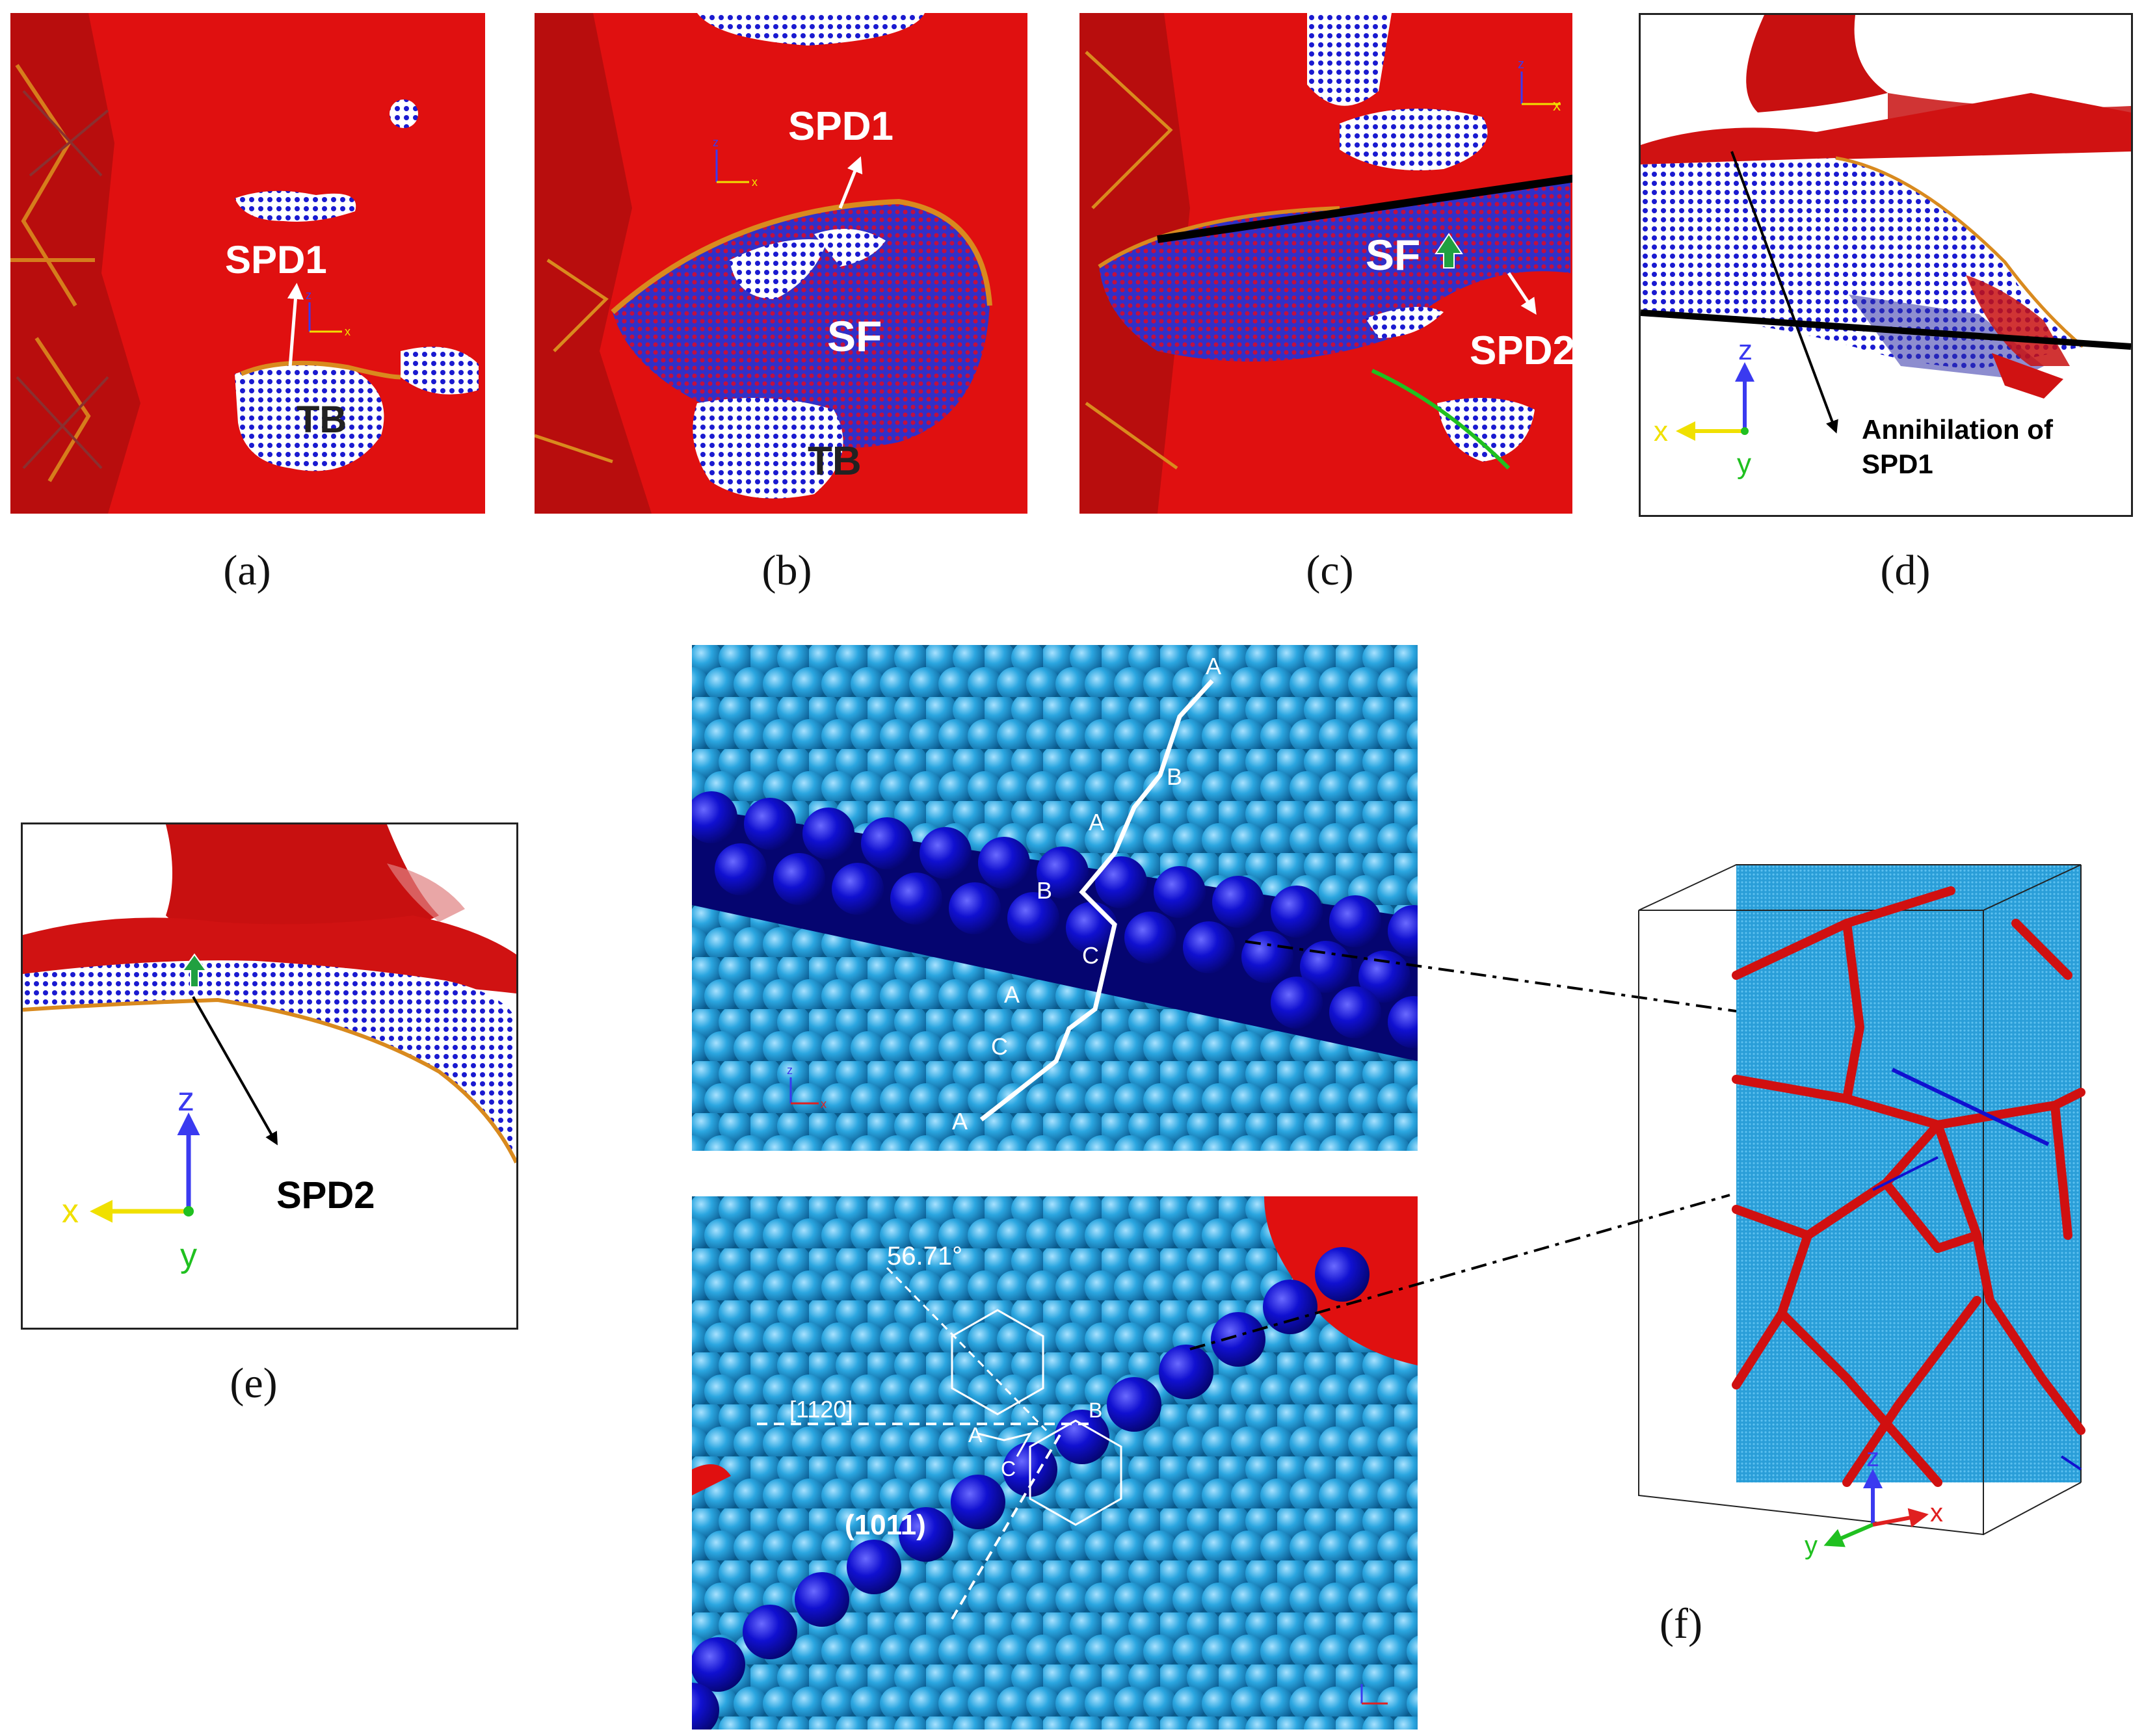  I want to click on panel-b-spd-label: SPD1, so click(841, 126).